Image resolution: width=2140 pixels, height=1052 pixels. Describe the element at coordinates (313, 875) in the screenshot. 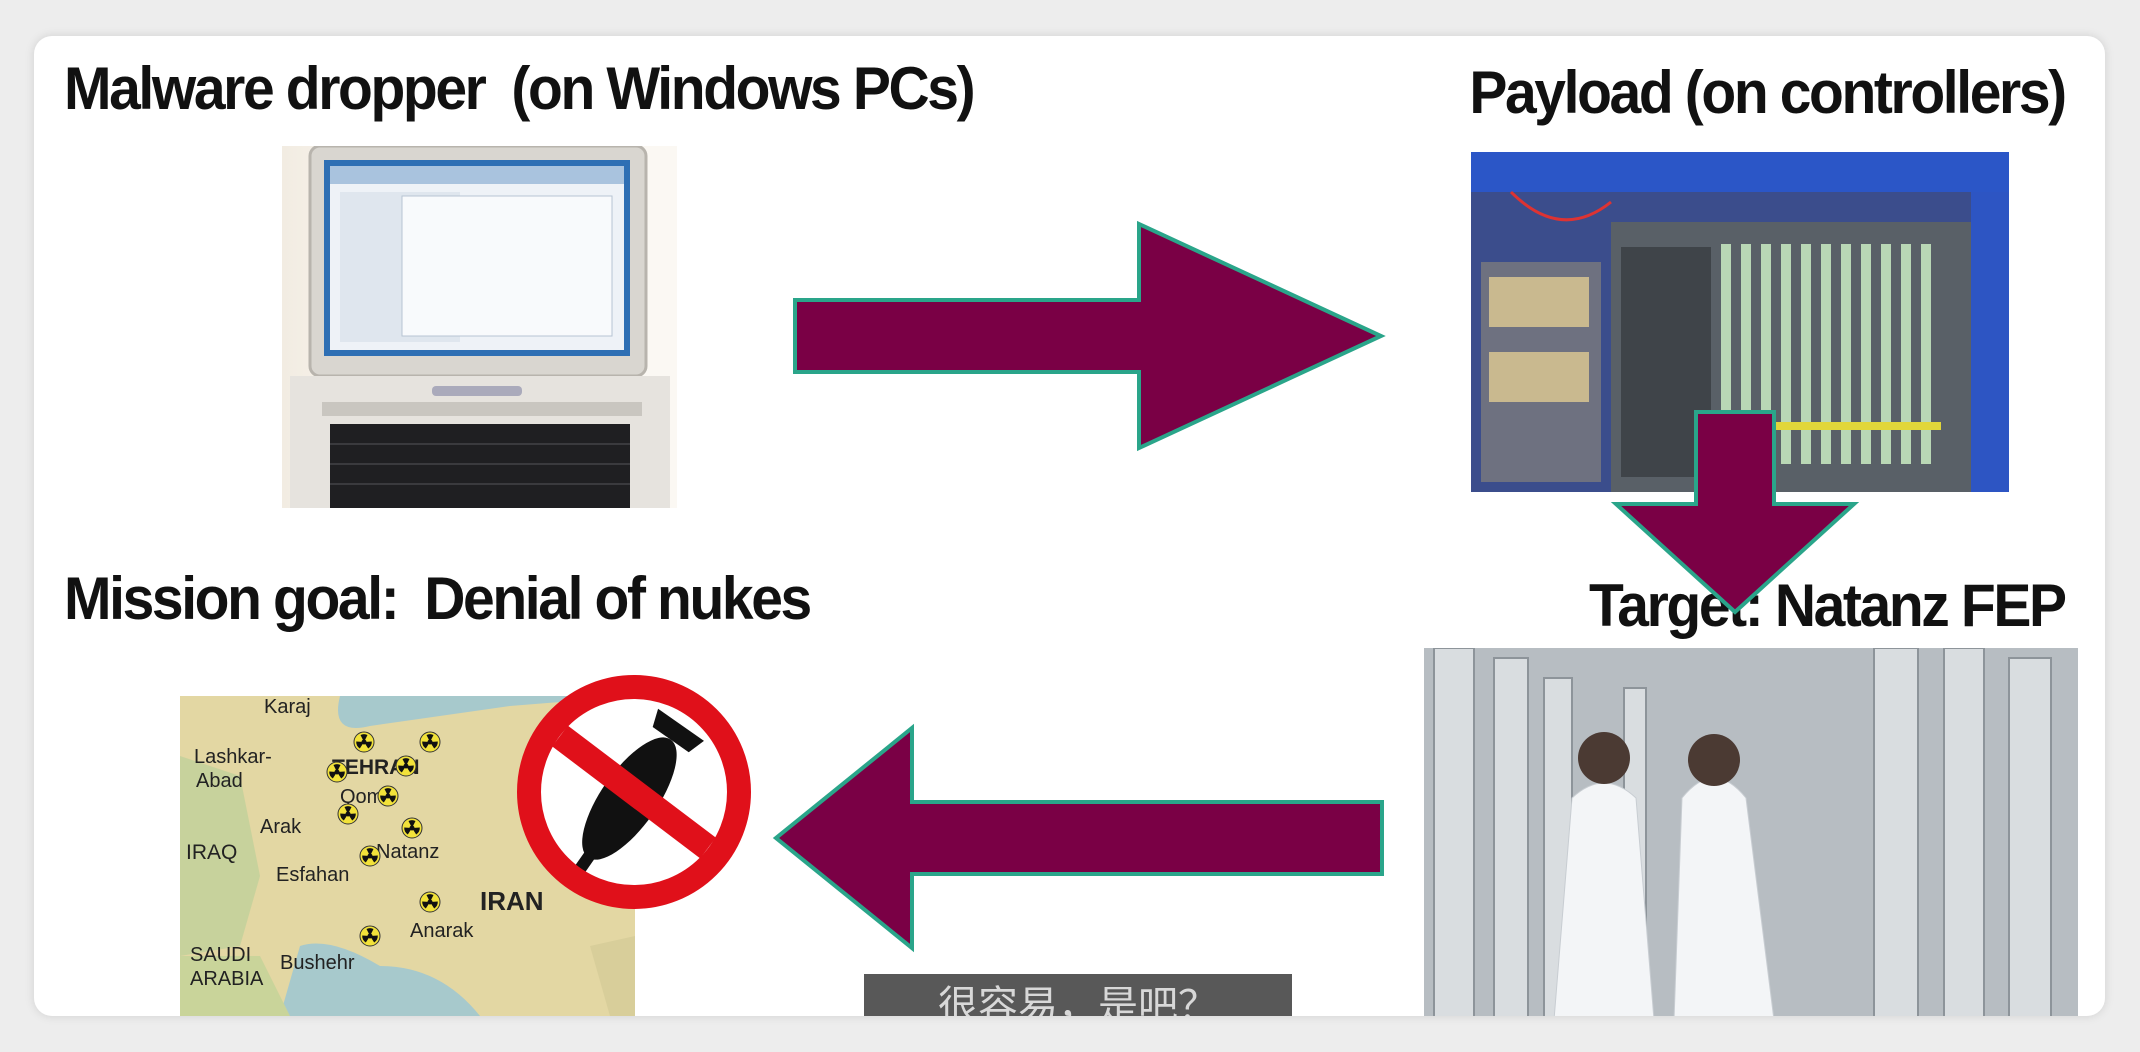

I see `map-label-esfahan: Esfahan` at that location.